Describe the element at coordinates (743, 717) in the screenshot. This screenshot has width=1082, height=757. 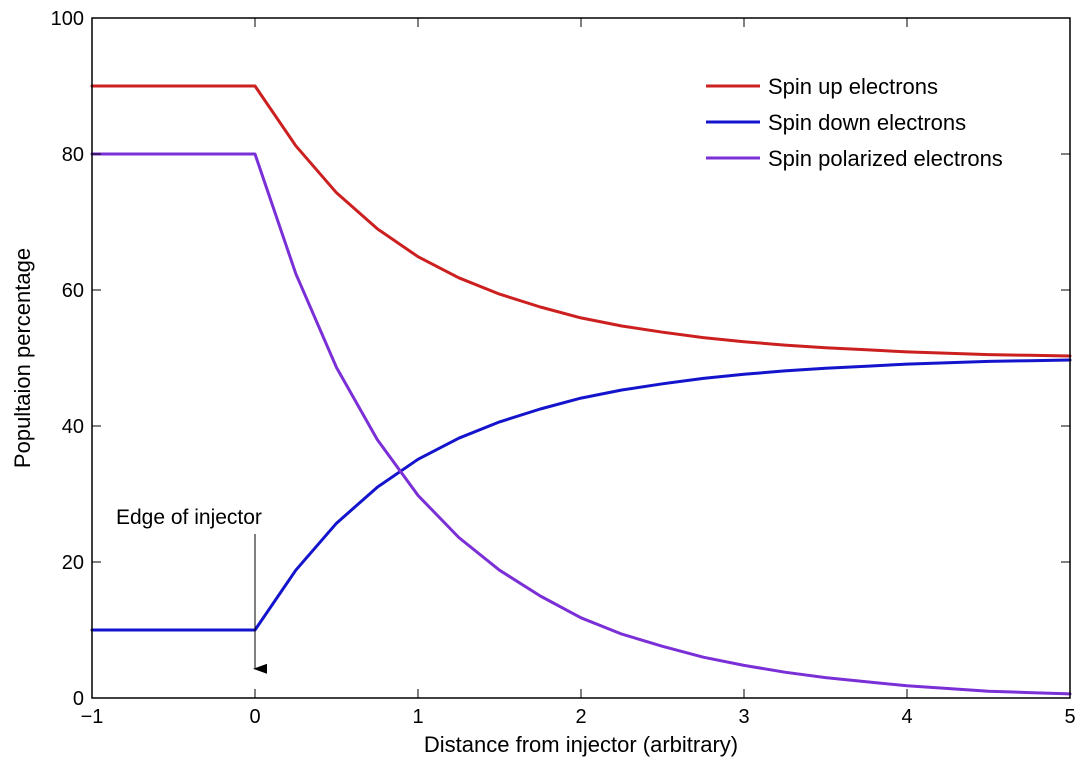
I see `x-tick-label: 3` at that location.